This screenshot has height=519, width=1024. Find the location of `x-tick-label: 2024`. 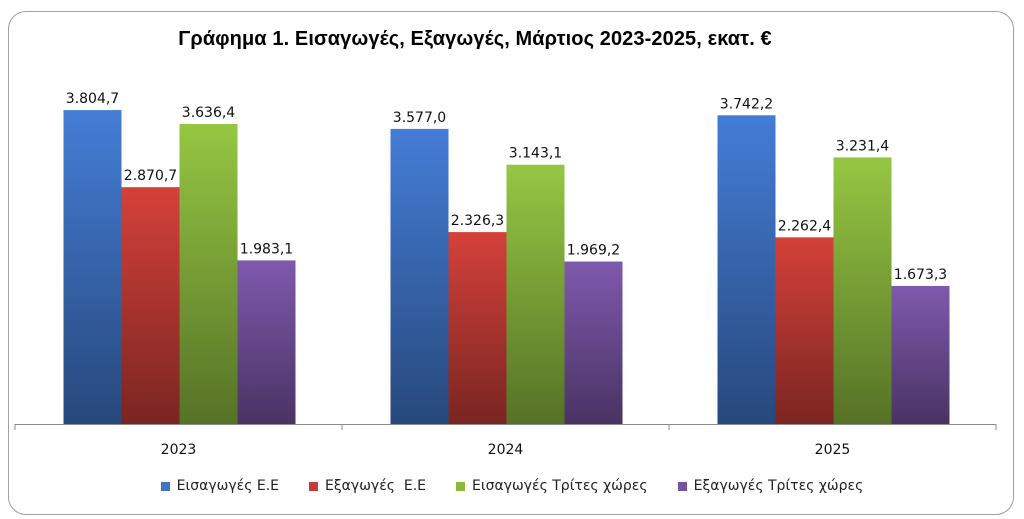

x-tick-label: 2024 is located at coordinates (506, 450).